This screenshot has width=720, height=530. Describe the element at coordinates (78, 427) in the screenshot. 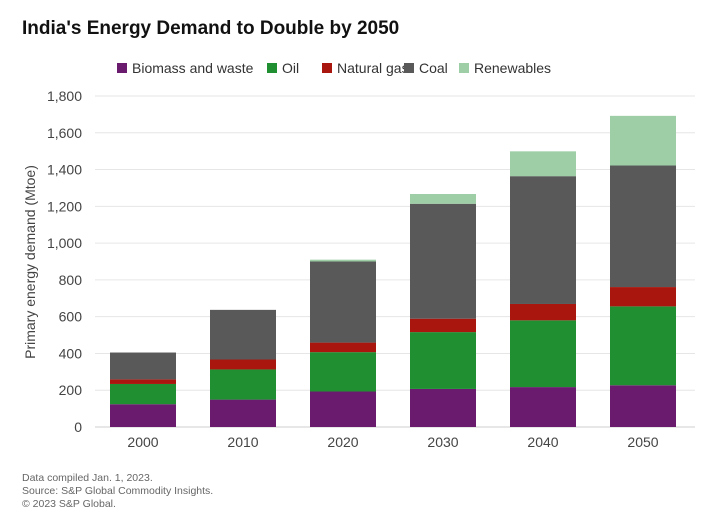

I see `y-tick-label: 0` at that location.